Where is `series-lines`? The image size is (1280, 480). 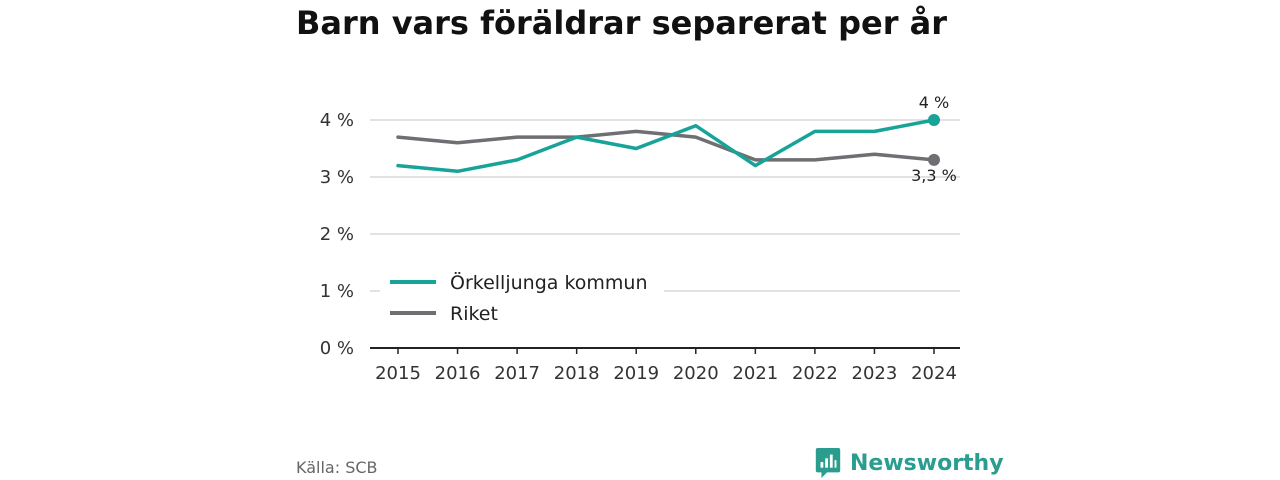
series-lines is located at coordinates (668, 144).